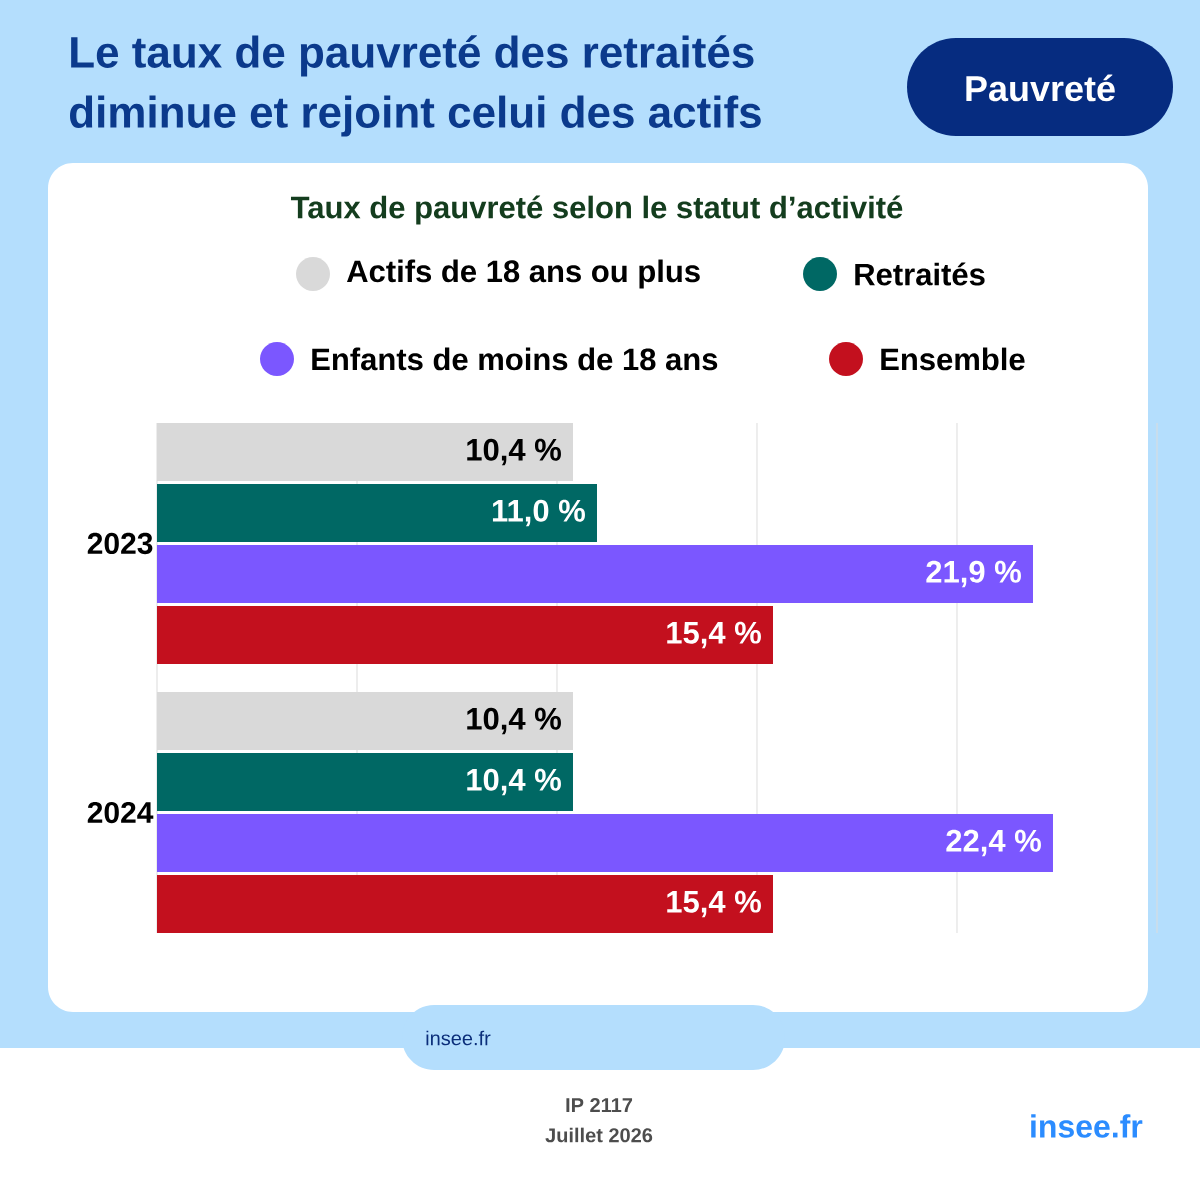 This screenshot has height=1200, width=1200. Describe the element at coordinates (538, 513) in the screenshot. I see `data-label: 11,0 %` at that location.